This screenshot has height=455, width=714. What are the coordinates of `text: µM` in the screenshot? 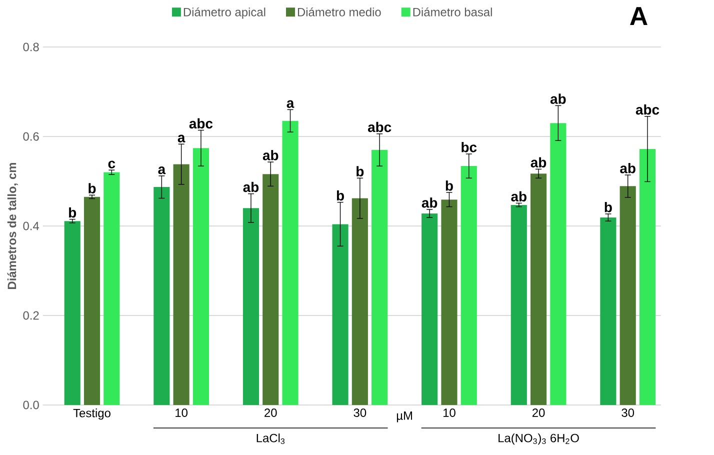 It's located at (404, 417).